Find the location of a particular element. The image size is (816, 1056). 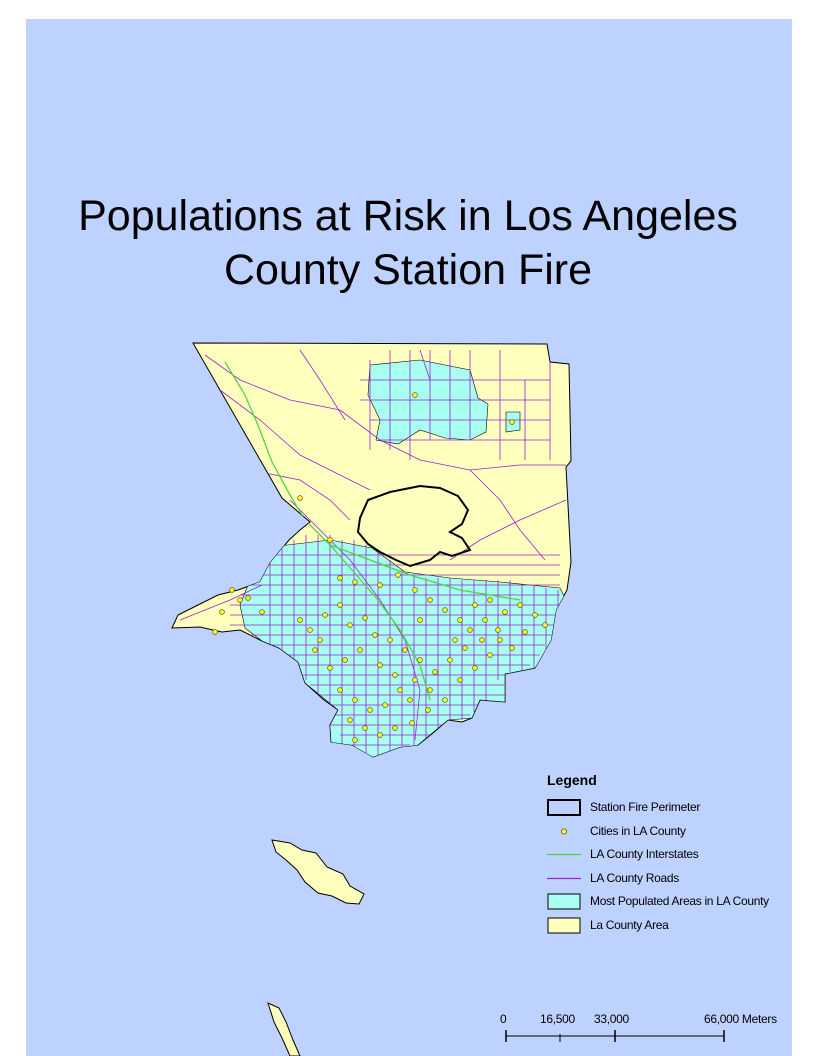

scale-label-3: 66,000 Meters is located at coordinates (740, 1019).